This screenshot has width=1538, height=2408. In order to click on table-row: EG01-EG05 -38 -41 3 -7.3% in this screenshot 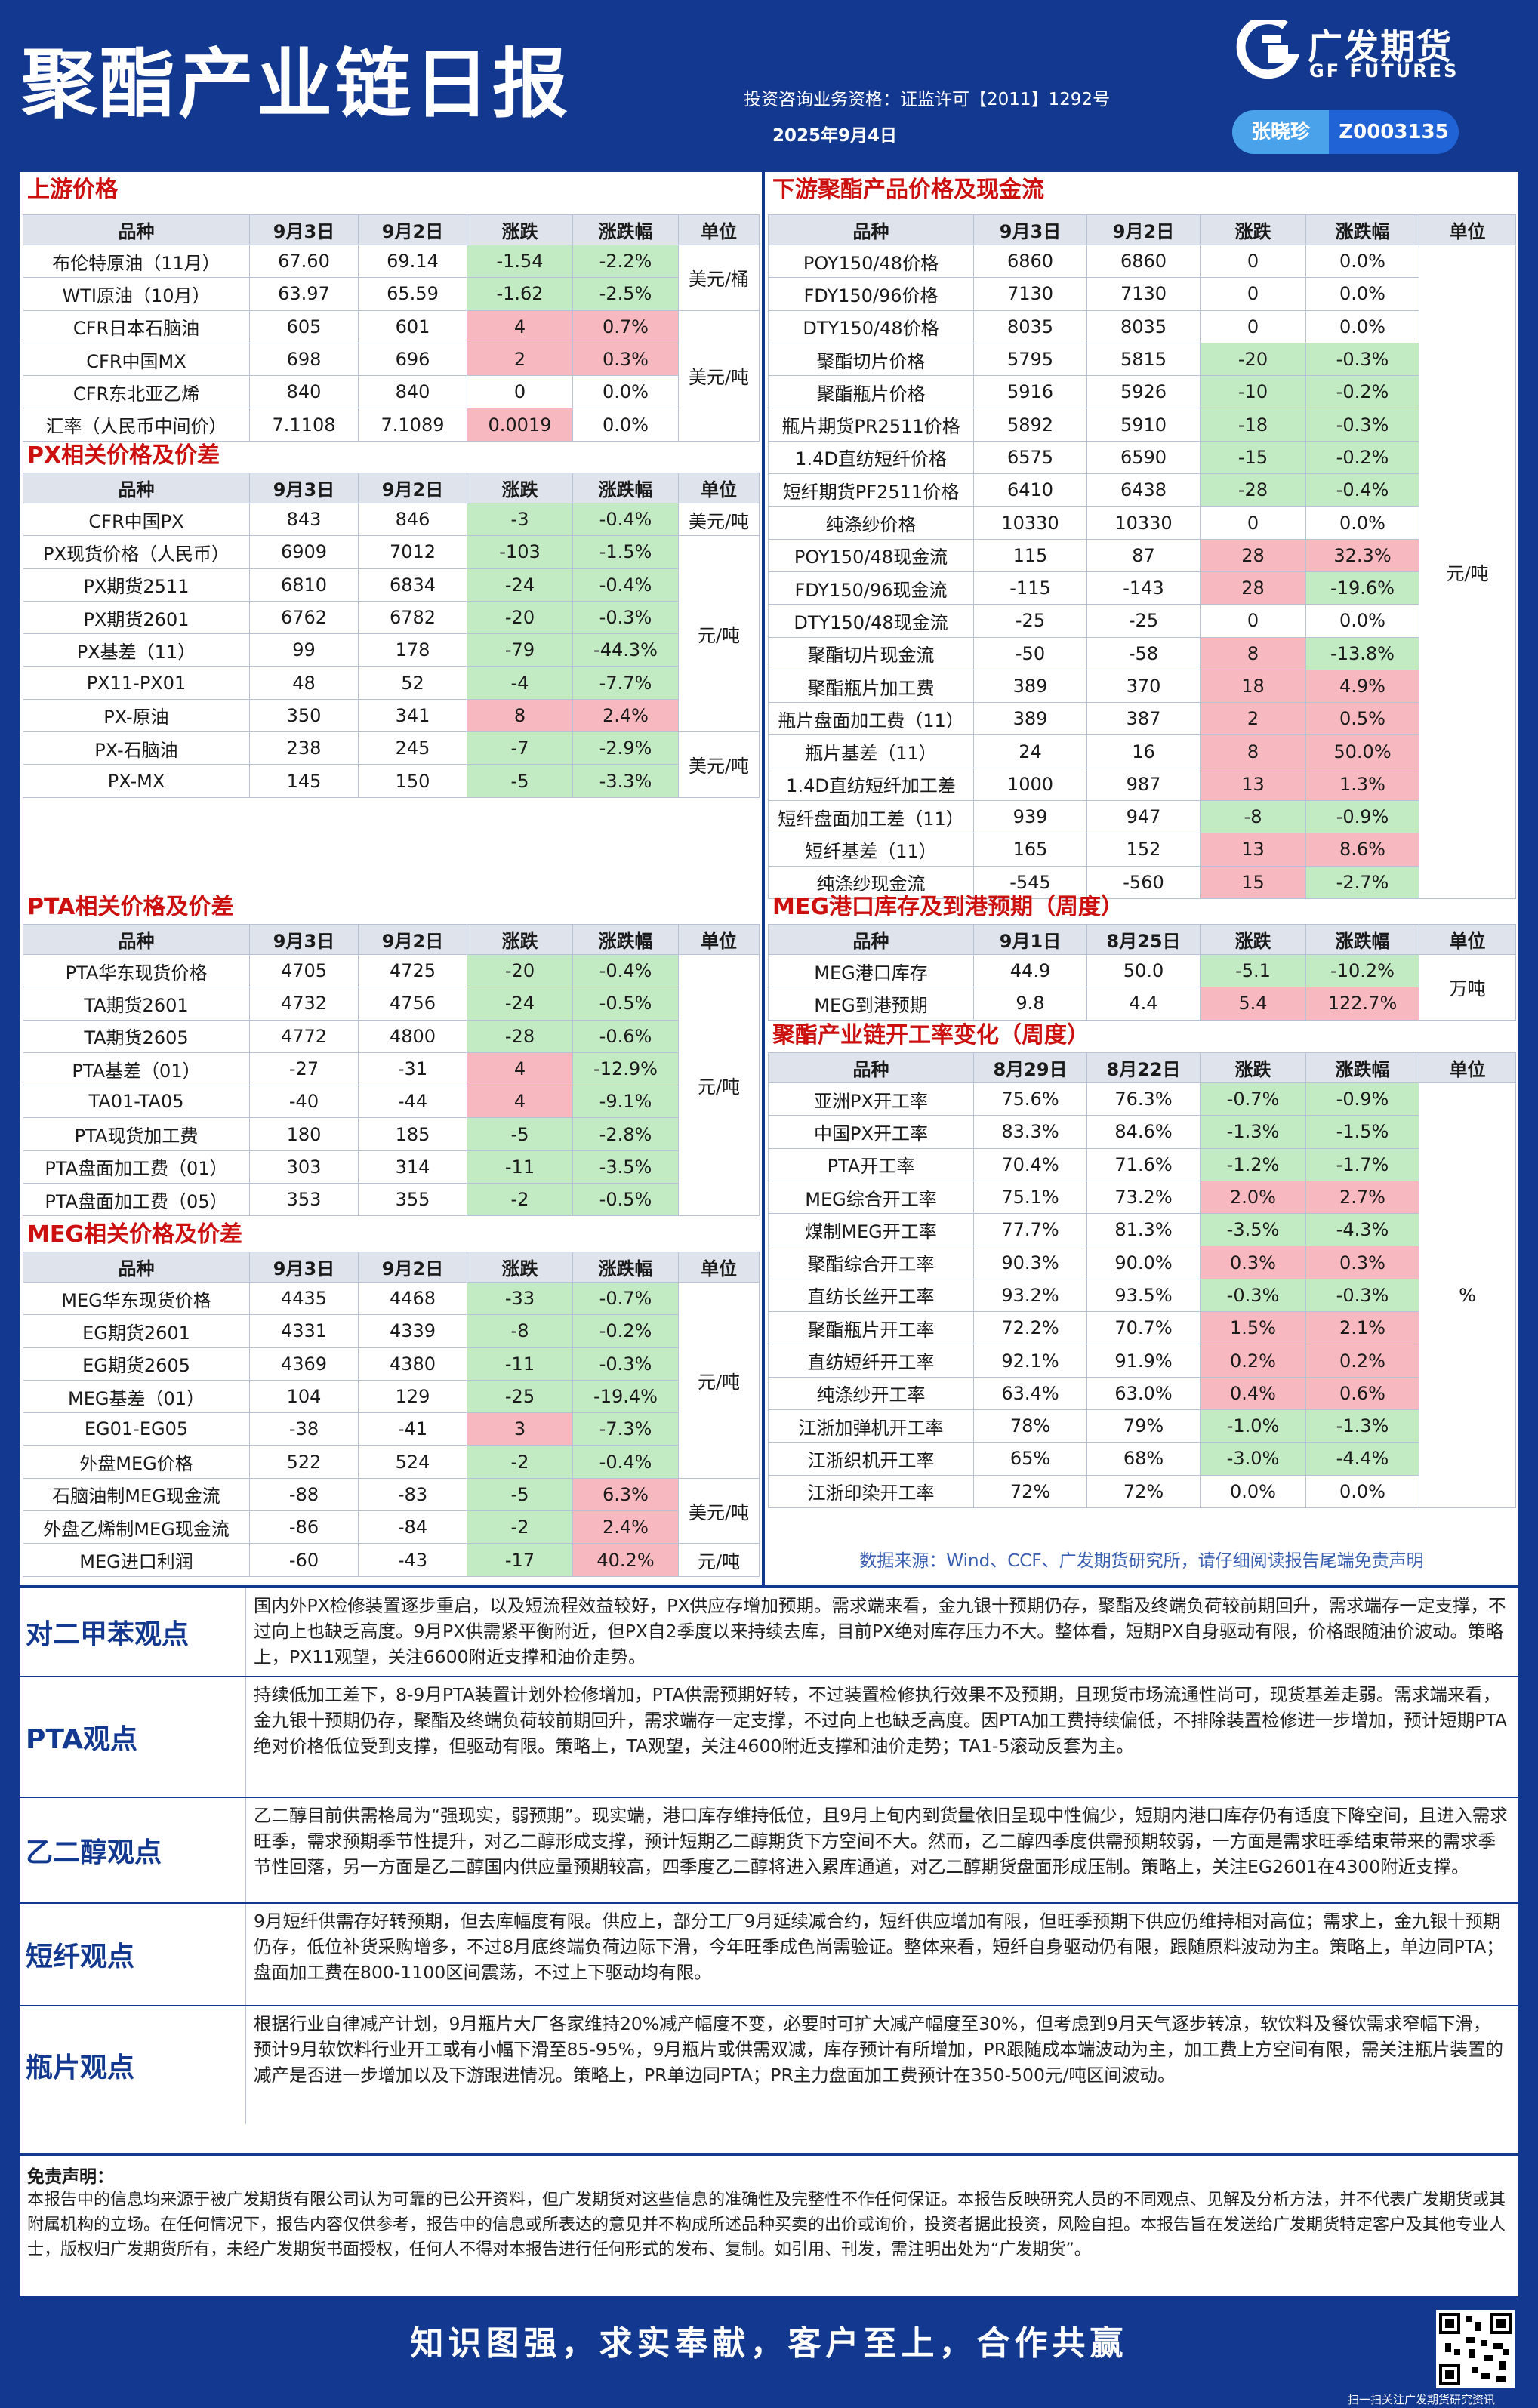, I will do `click(391, 1429)`.